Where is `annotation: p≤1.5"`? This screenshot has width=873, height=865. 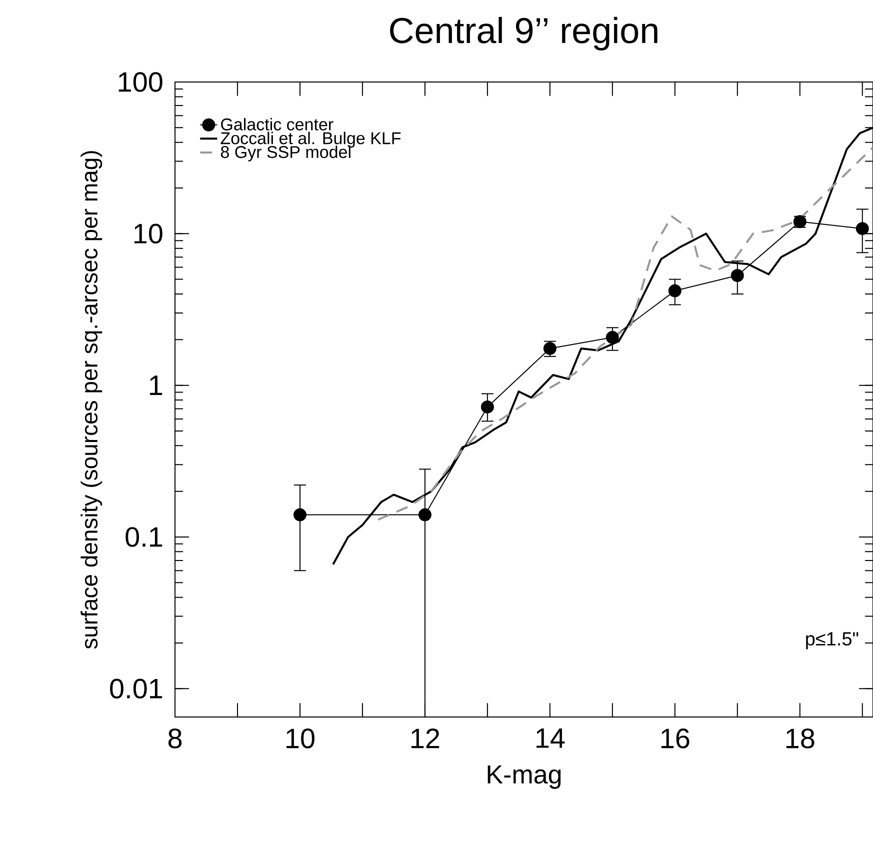 annotation: p≤1.5" is located at coordinates (832, 641).